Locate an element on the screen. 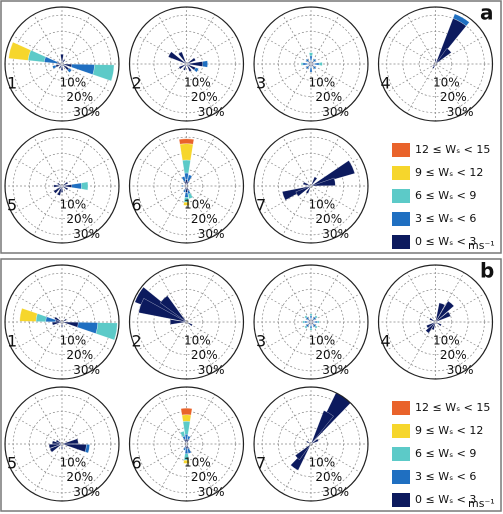  legend-label: 0 ≤ Wₛ < 3 is located at coordinates (445, 499).